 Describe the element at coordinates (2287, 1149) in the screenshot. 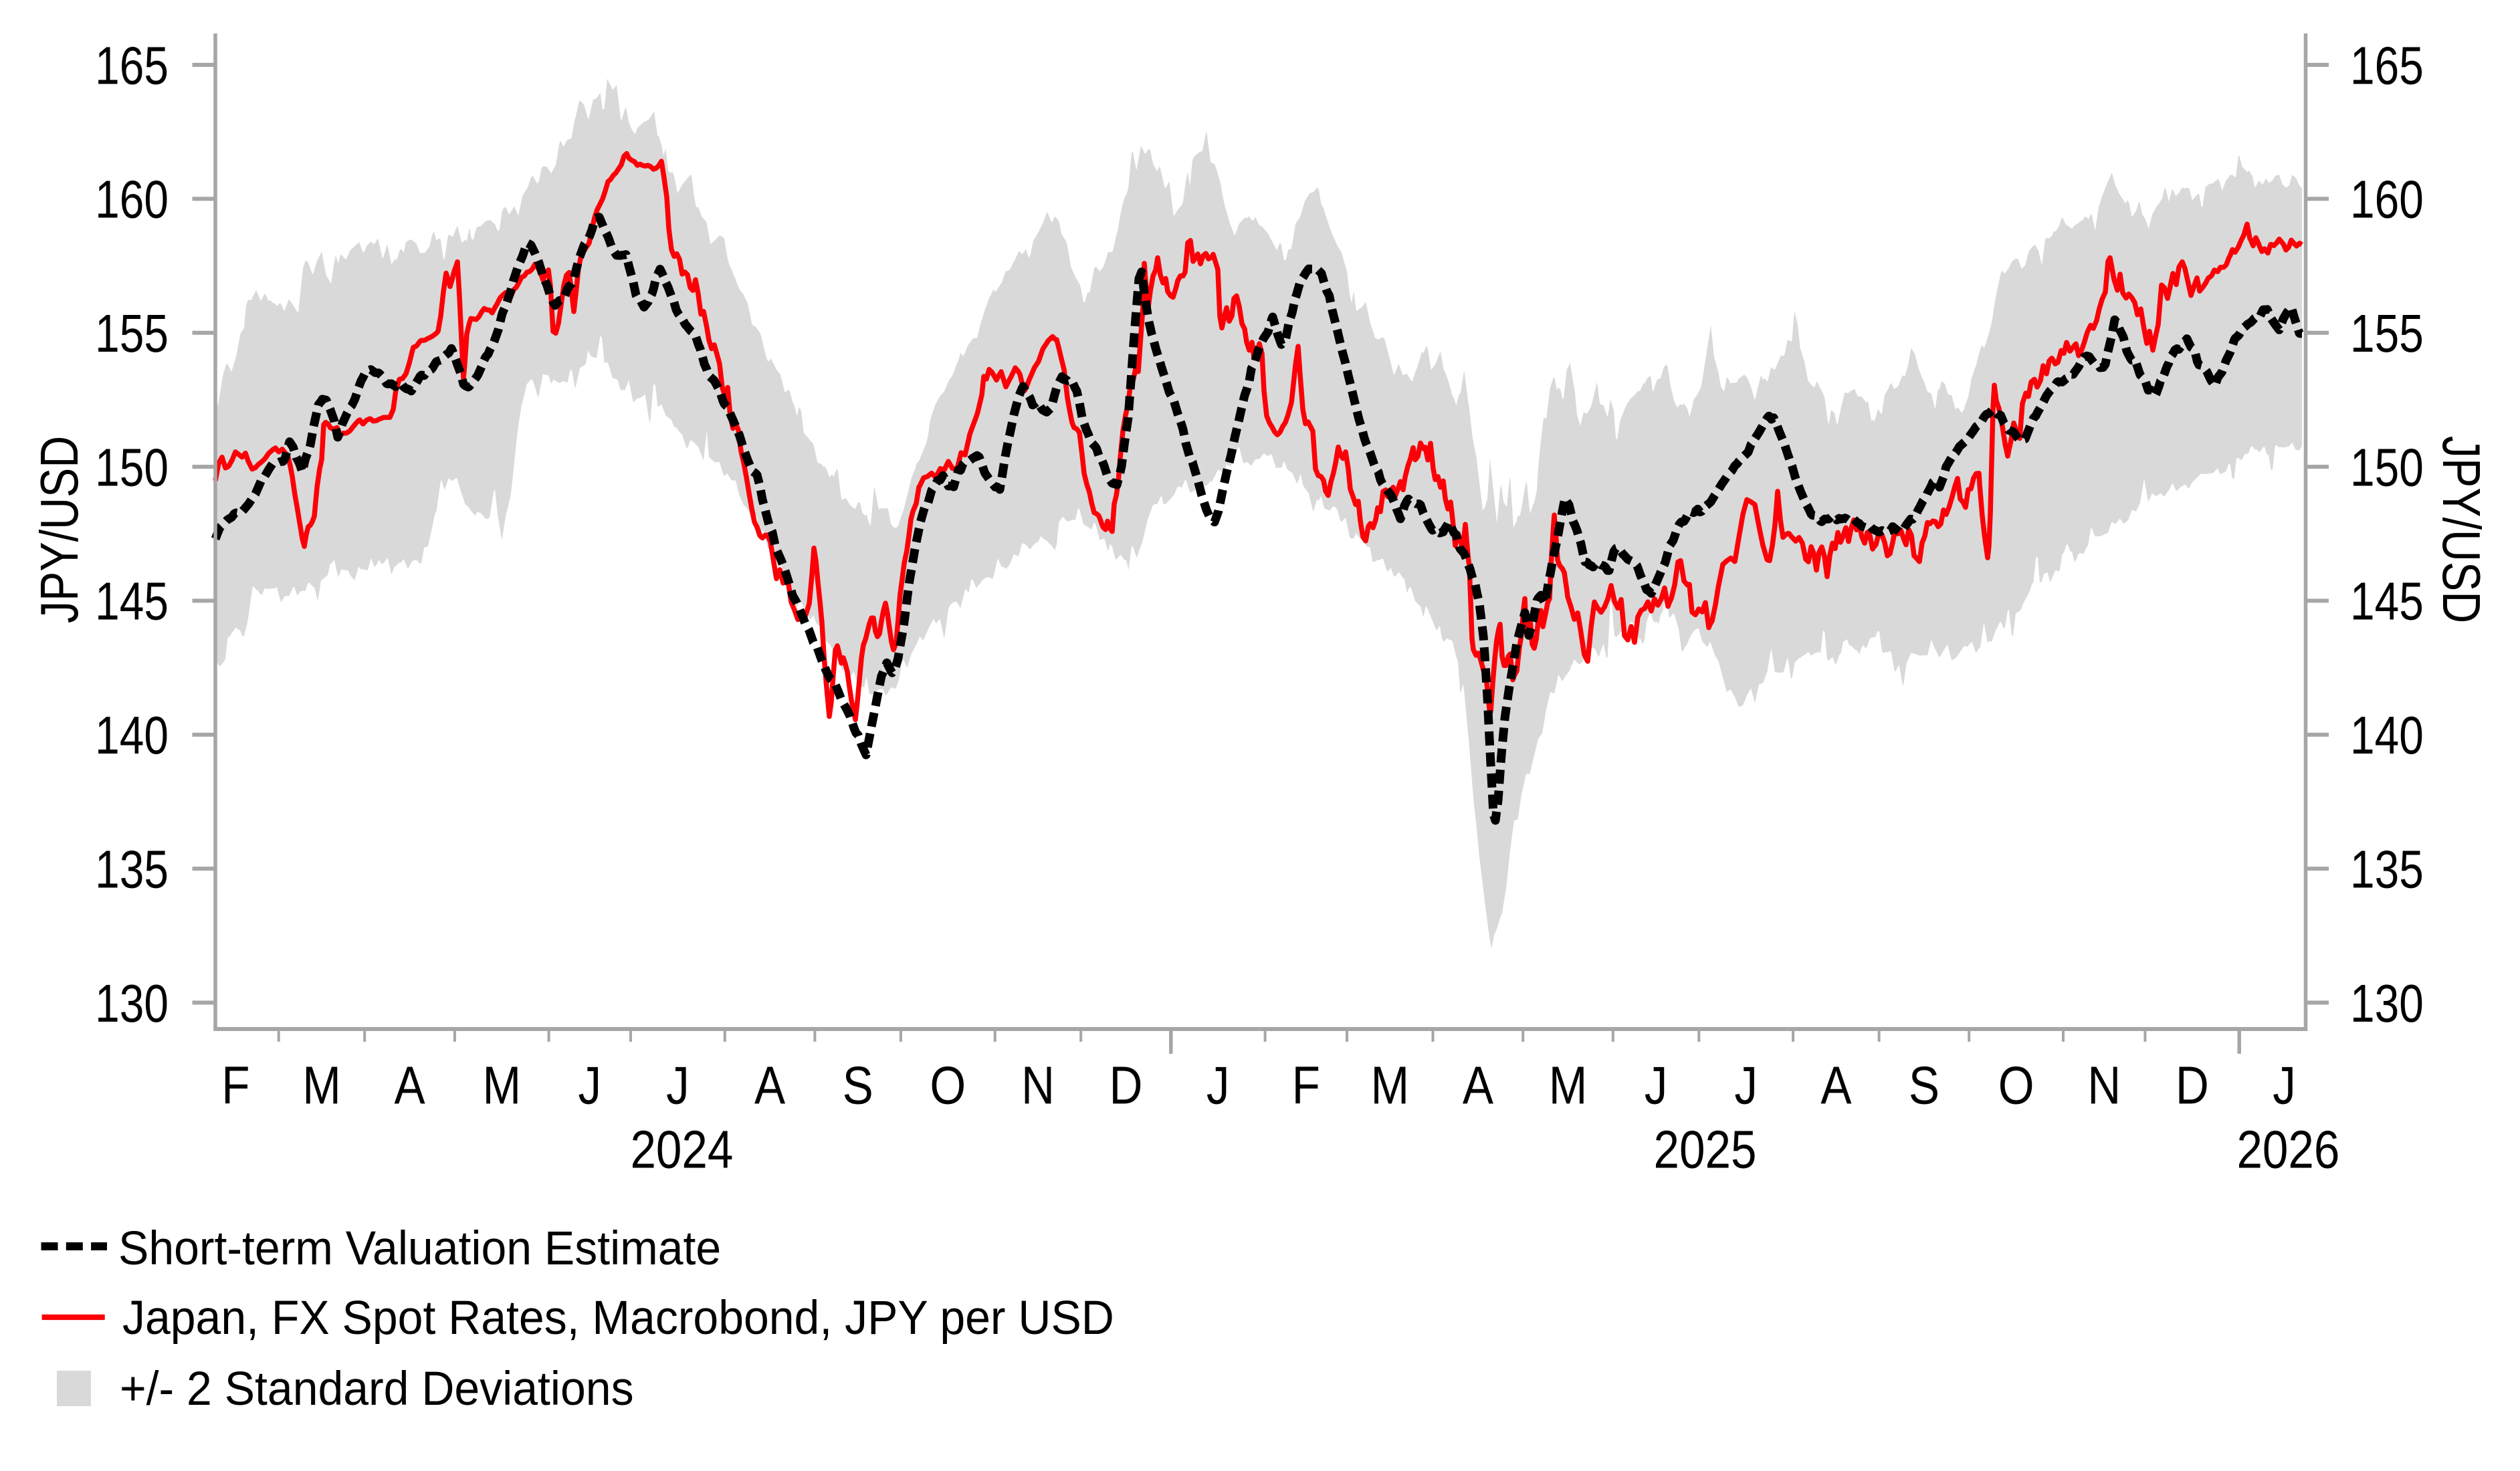

I see `svg-text: 2026` at that location.